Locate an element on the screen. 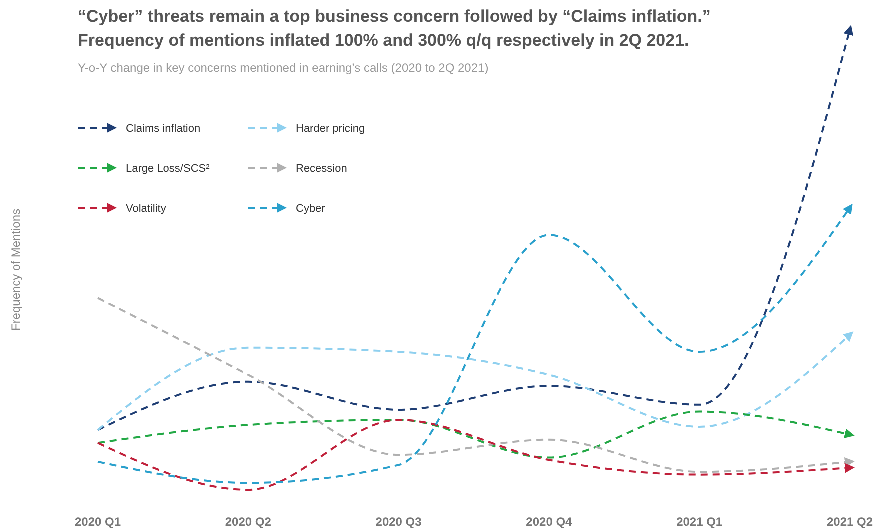  x-tick-label: 2021 Q1 is located at coordinates (699, 522).